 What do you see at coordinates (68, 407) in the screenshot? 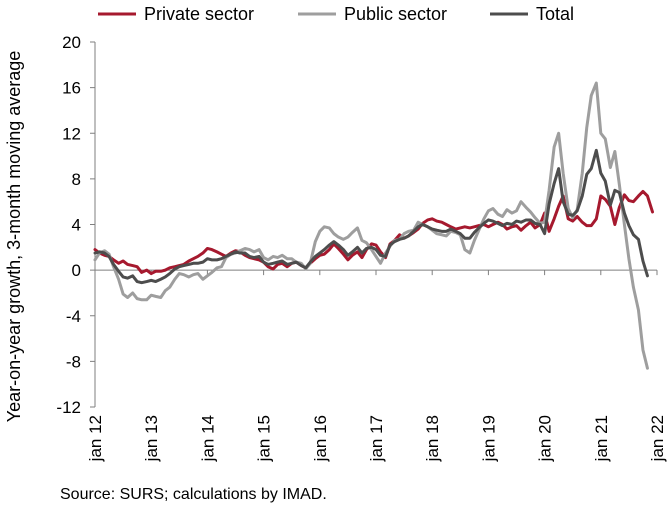
I see `y-tick-label: -12` at bounding box center [68, 407].